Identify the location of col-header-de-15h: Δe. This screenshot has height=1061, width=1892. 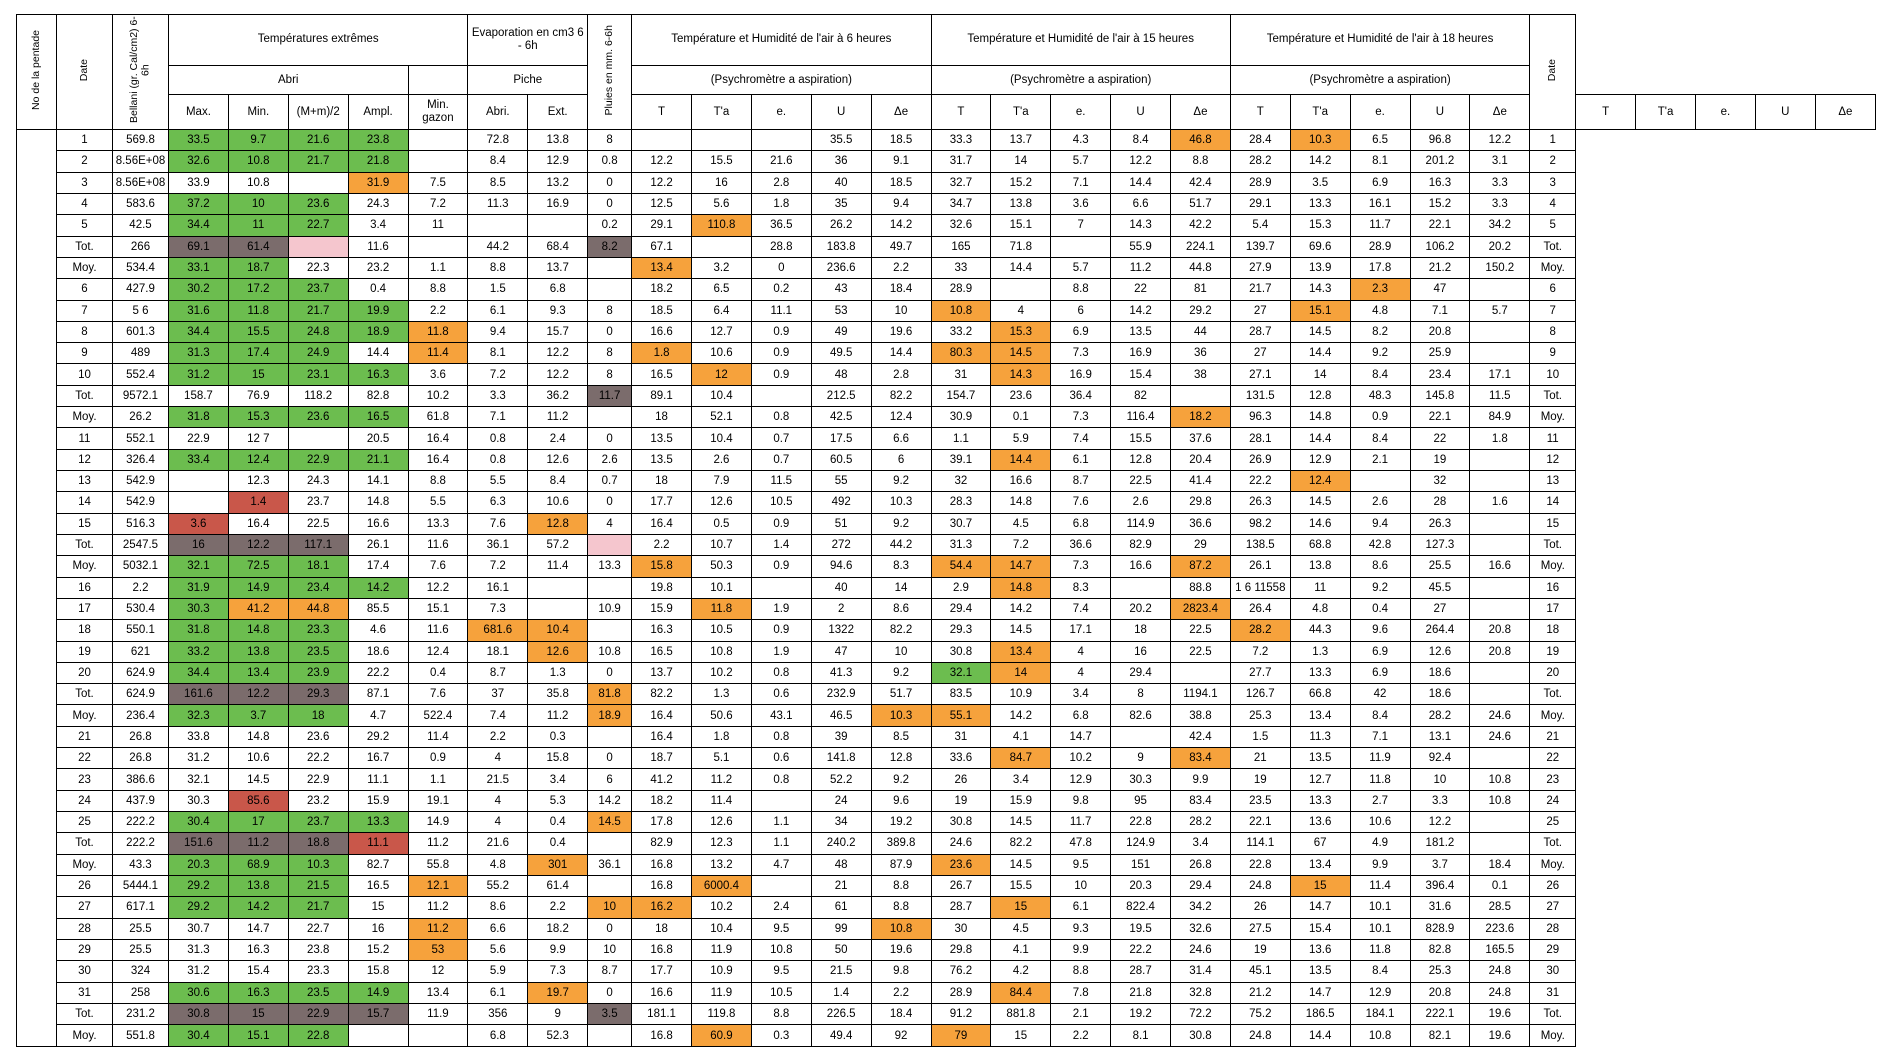
(1200, 112).